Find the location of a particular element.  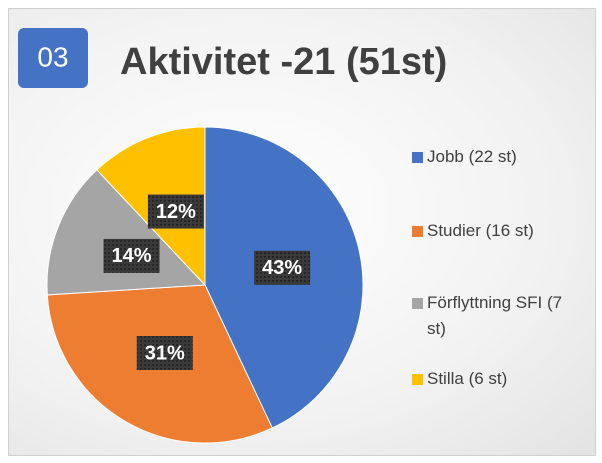

data-label: 31% is located at coordinates (165, 353).